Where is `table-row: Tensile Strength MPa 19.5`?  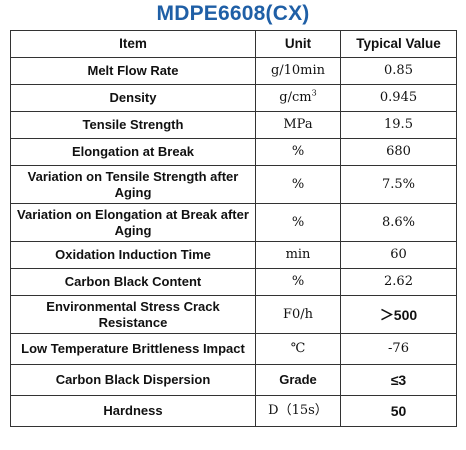
table-row: Tensile Strength MPa 19.5 is located at coordinates (233, 125).